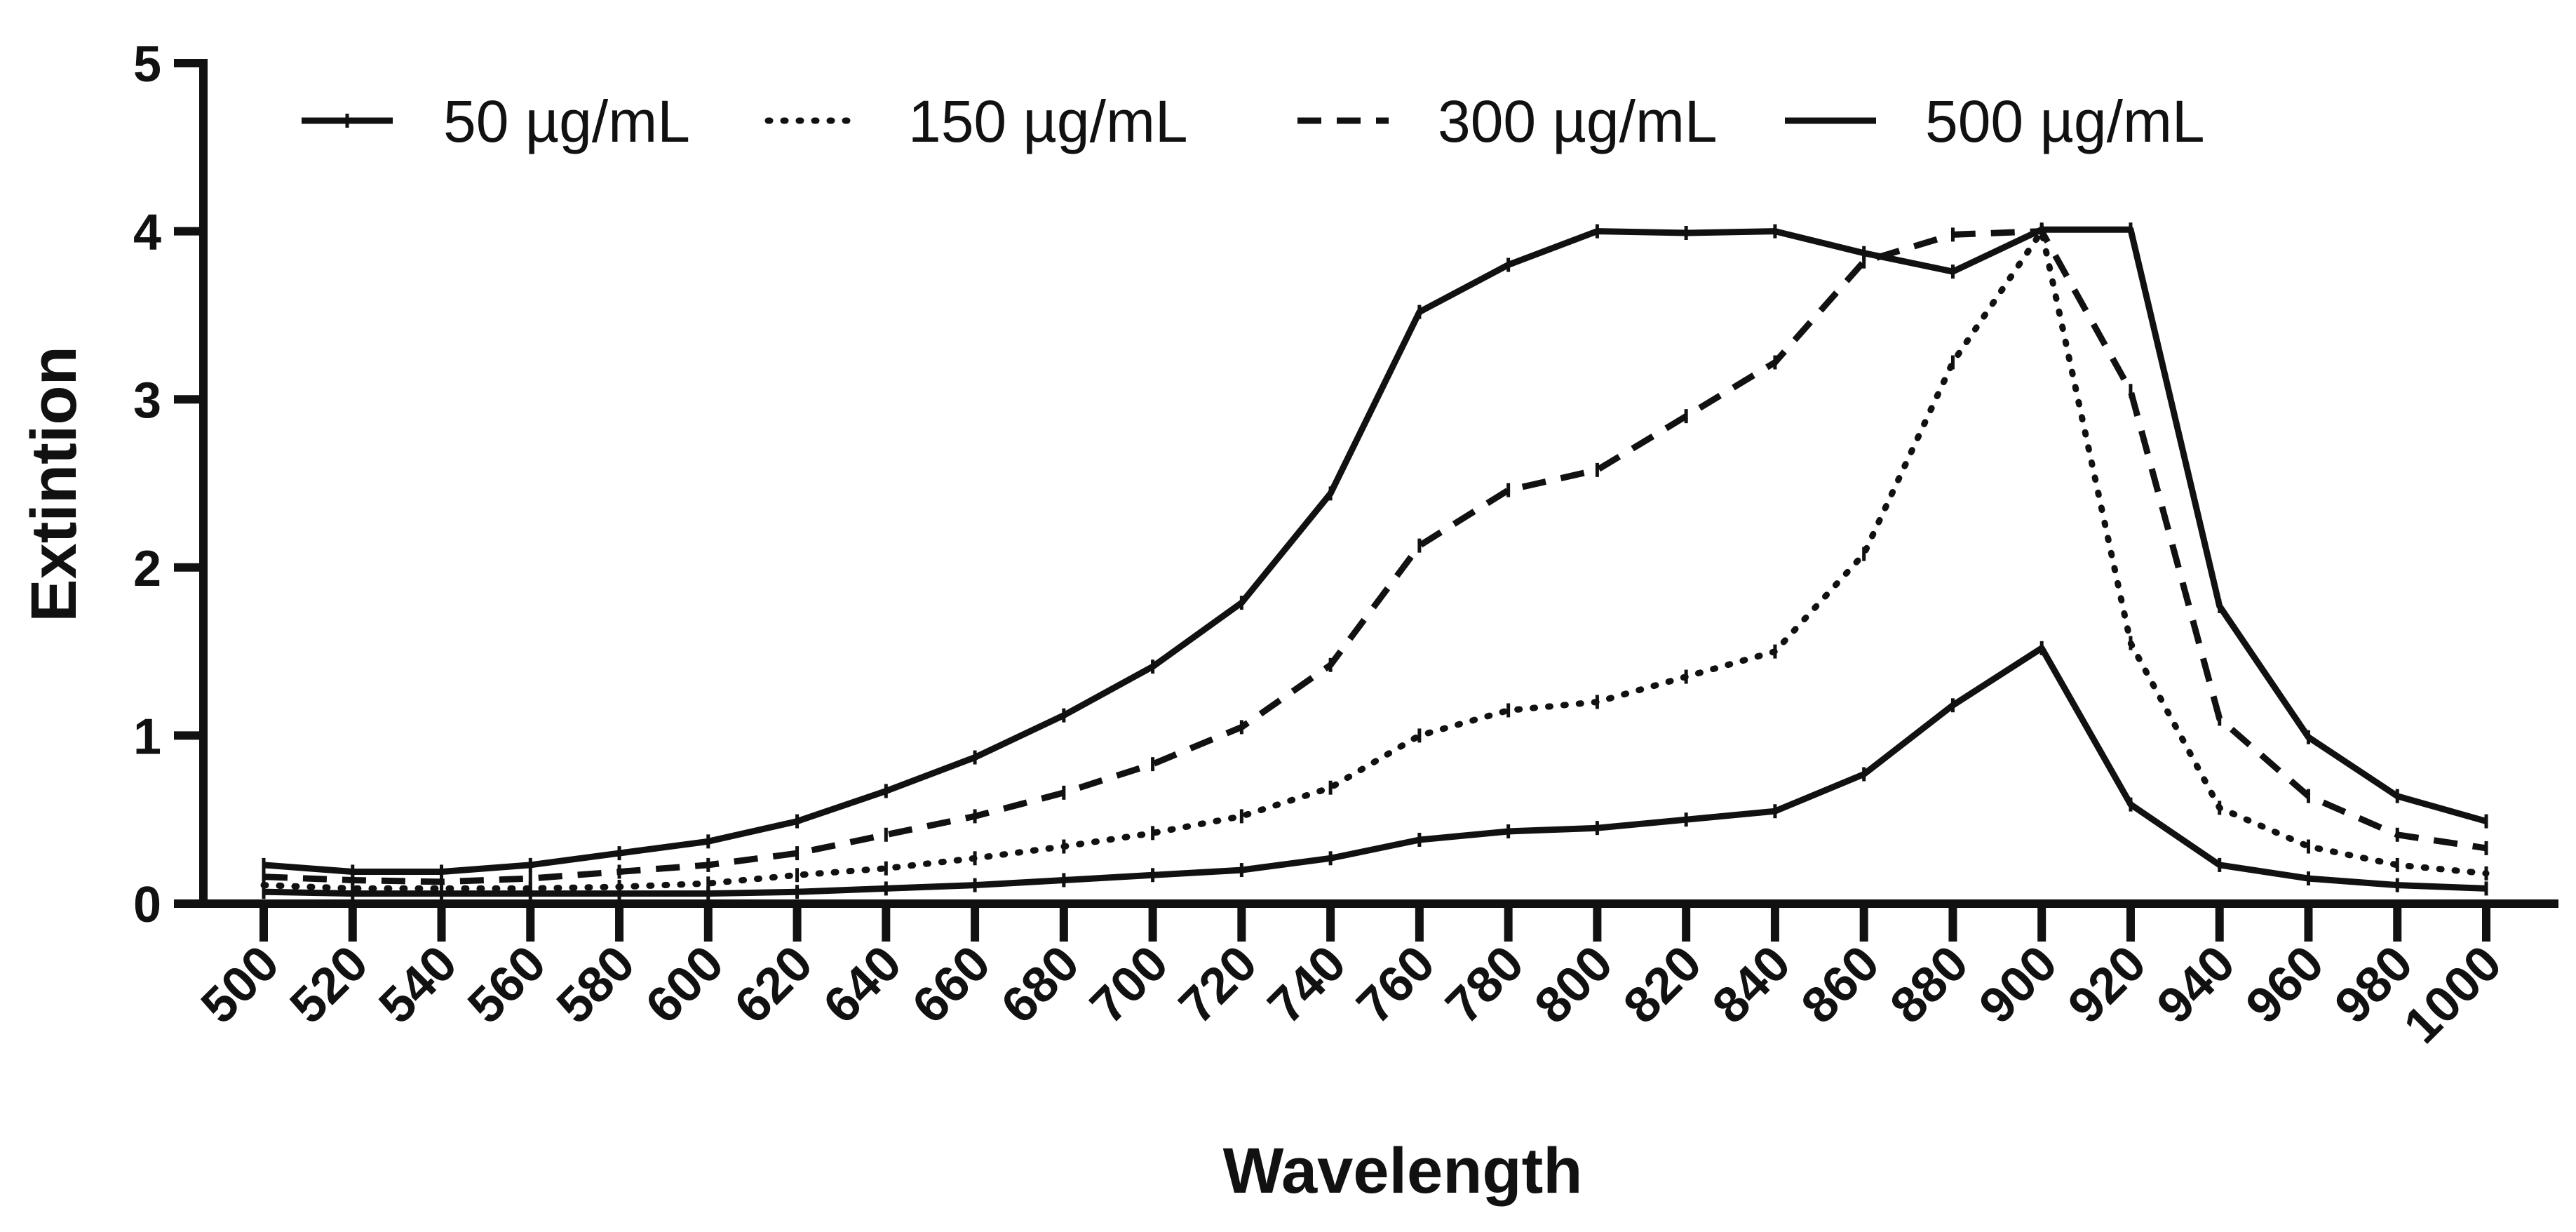  What do you see at coordinates (1752, 985) in the screenshot?
I see `x-tick-label-840: 840` at bounding box center [1752, 985].